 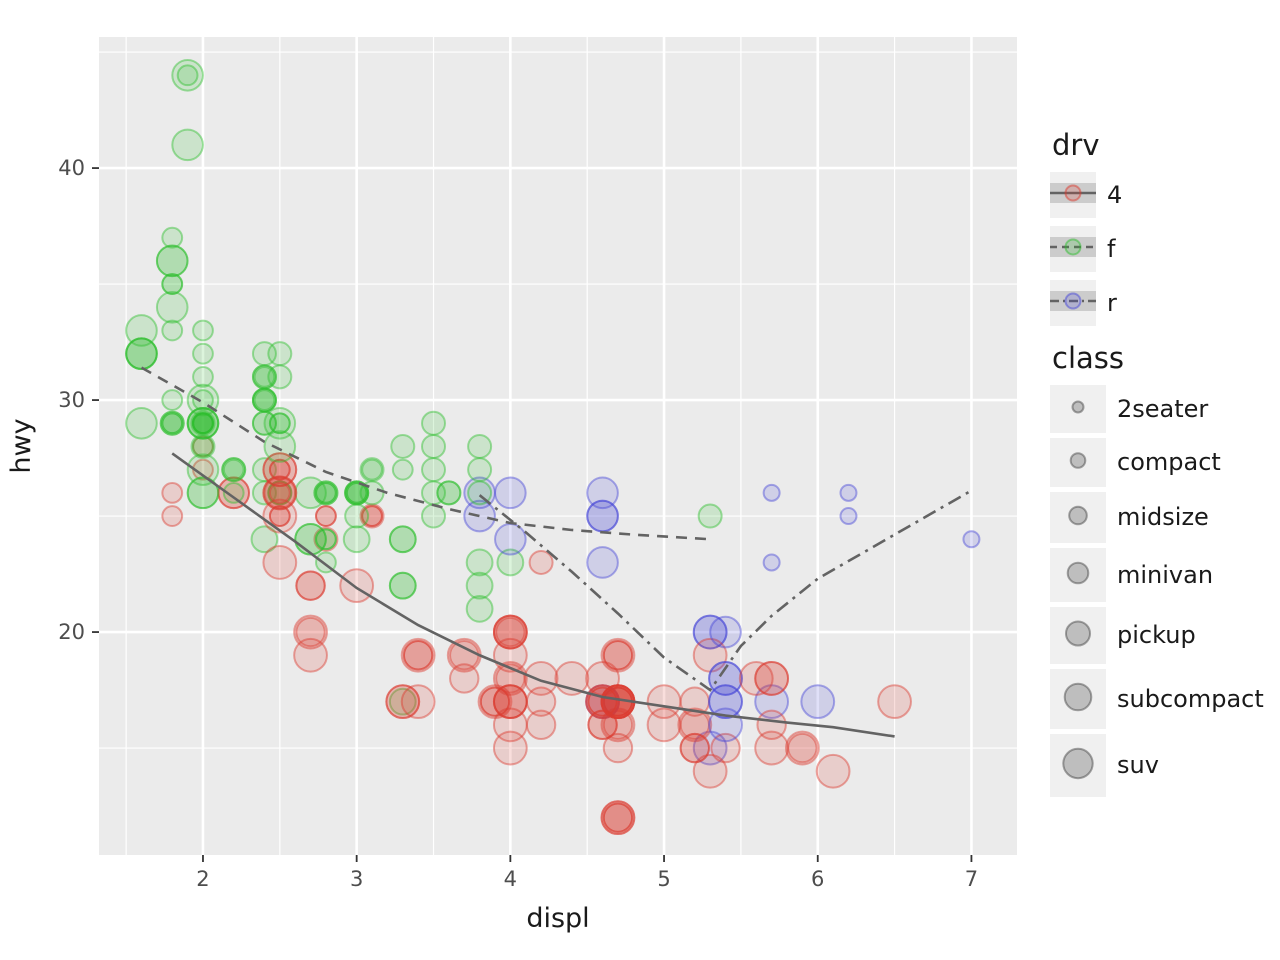 What do you see at coordinates (1078, 698) in the screenshot?
I see `legend-class-key-subcompact` at bounding box center [1078, 698].